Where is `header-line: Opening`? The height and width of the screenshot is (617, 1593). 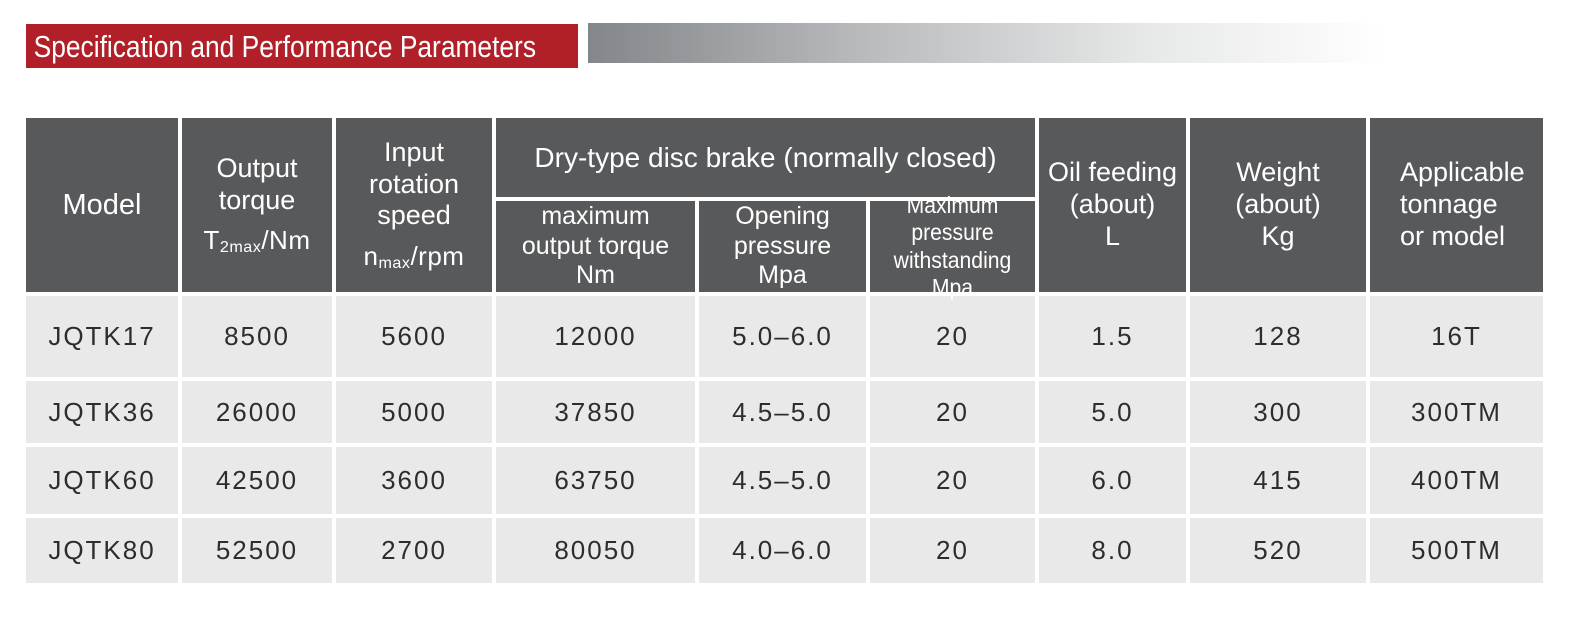
header-line: Opening is located at coordinates (782, 216).